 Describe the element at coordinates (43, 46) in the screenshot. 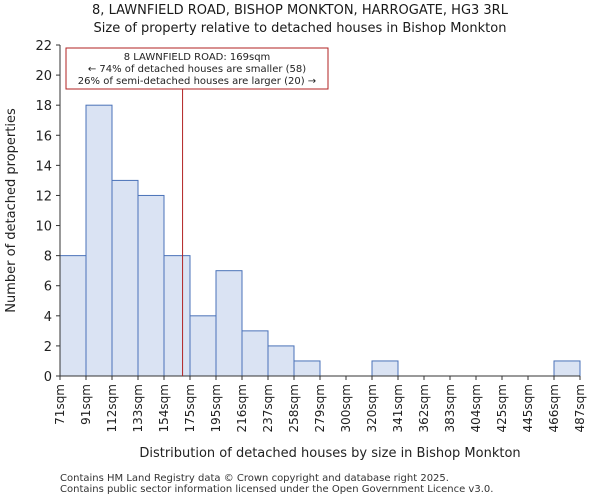

I see `y-tick-label: 22` at that location.